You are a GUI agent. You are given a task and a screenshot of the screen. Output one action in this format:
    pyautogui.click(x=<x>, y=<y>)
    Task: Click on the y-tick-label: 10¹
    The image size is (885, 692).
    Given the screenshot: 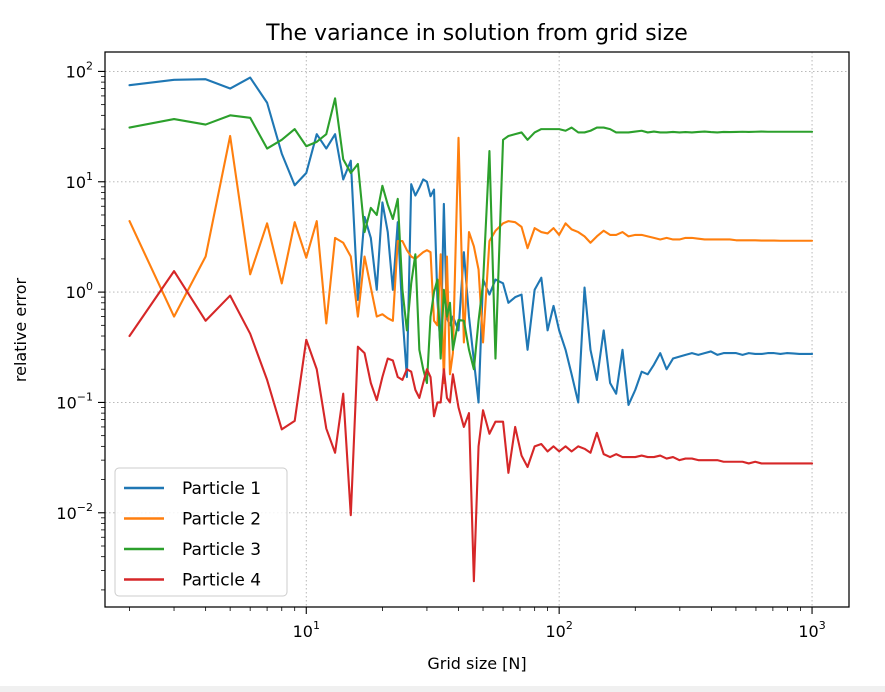 What is the action you would take?
    pyautogui.click(x=79, y=181)
    